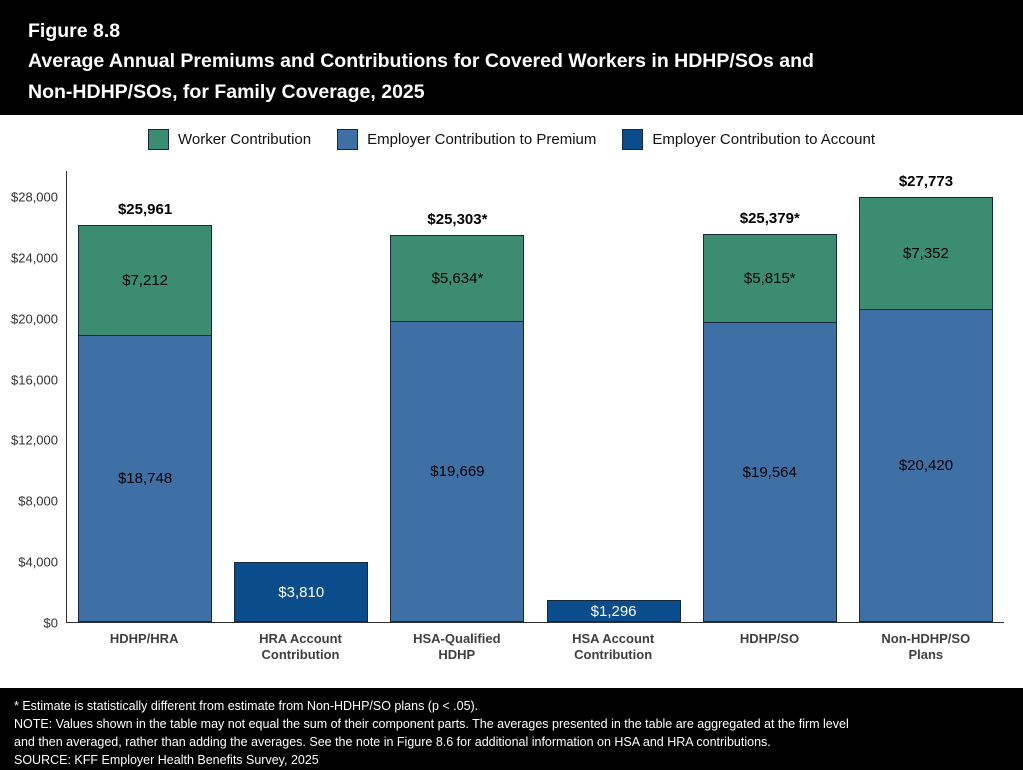 The width and height of the screenshot is (1023, 770). What do you see at coordinates (145, 281) in the screenshot?
I see `bar-segment: $7,212` at bounding box center [145, 281].